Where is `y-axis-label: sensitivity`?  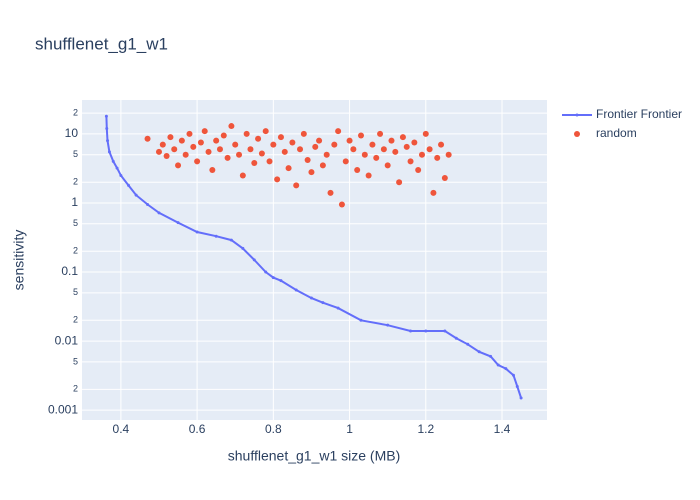 y-axis-label: sensitivity is located at coordinates (19, 260).